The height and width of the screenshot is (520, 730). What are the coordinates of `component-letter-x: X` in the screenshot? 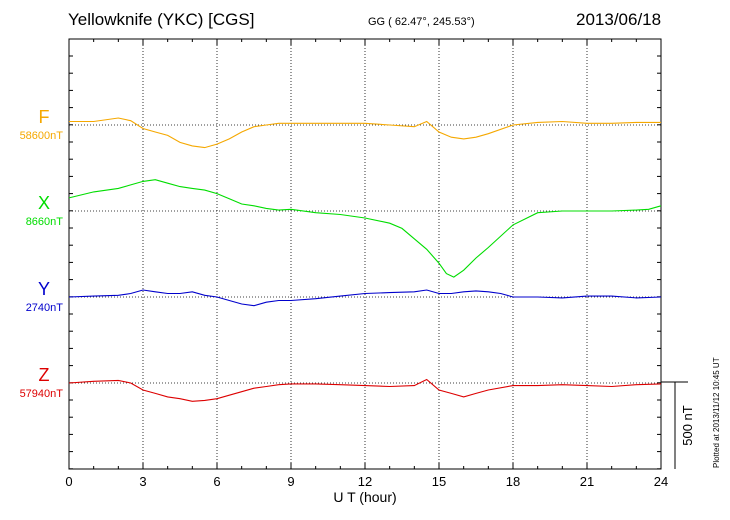 It's located at (44, 203).